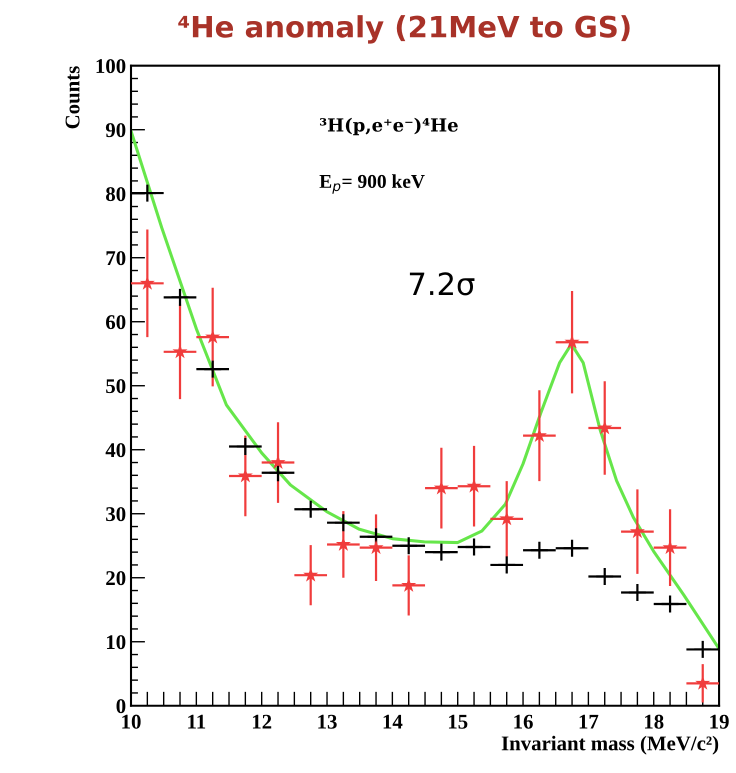 The width and height of the screenshot is (736, 773). Describe the element at coordinates (719, 721) in the screenshot. I see `x-tick-label: 19` at that location.